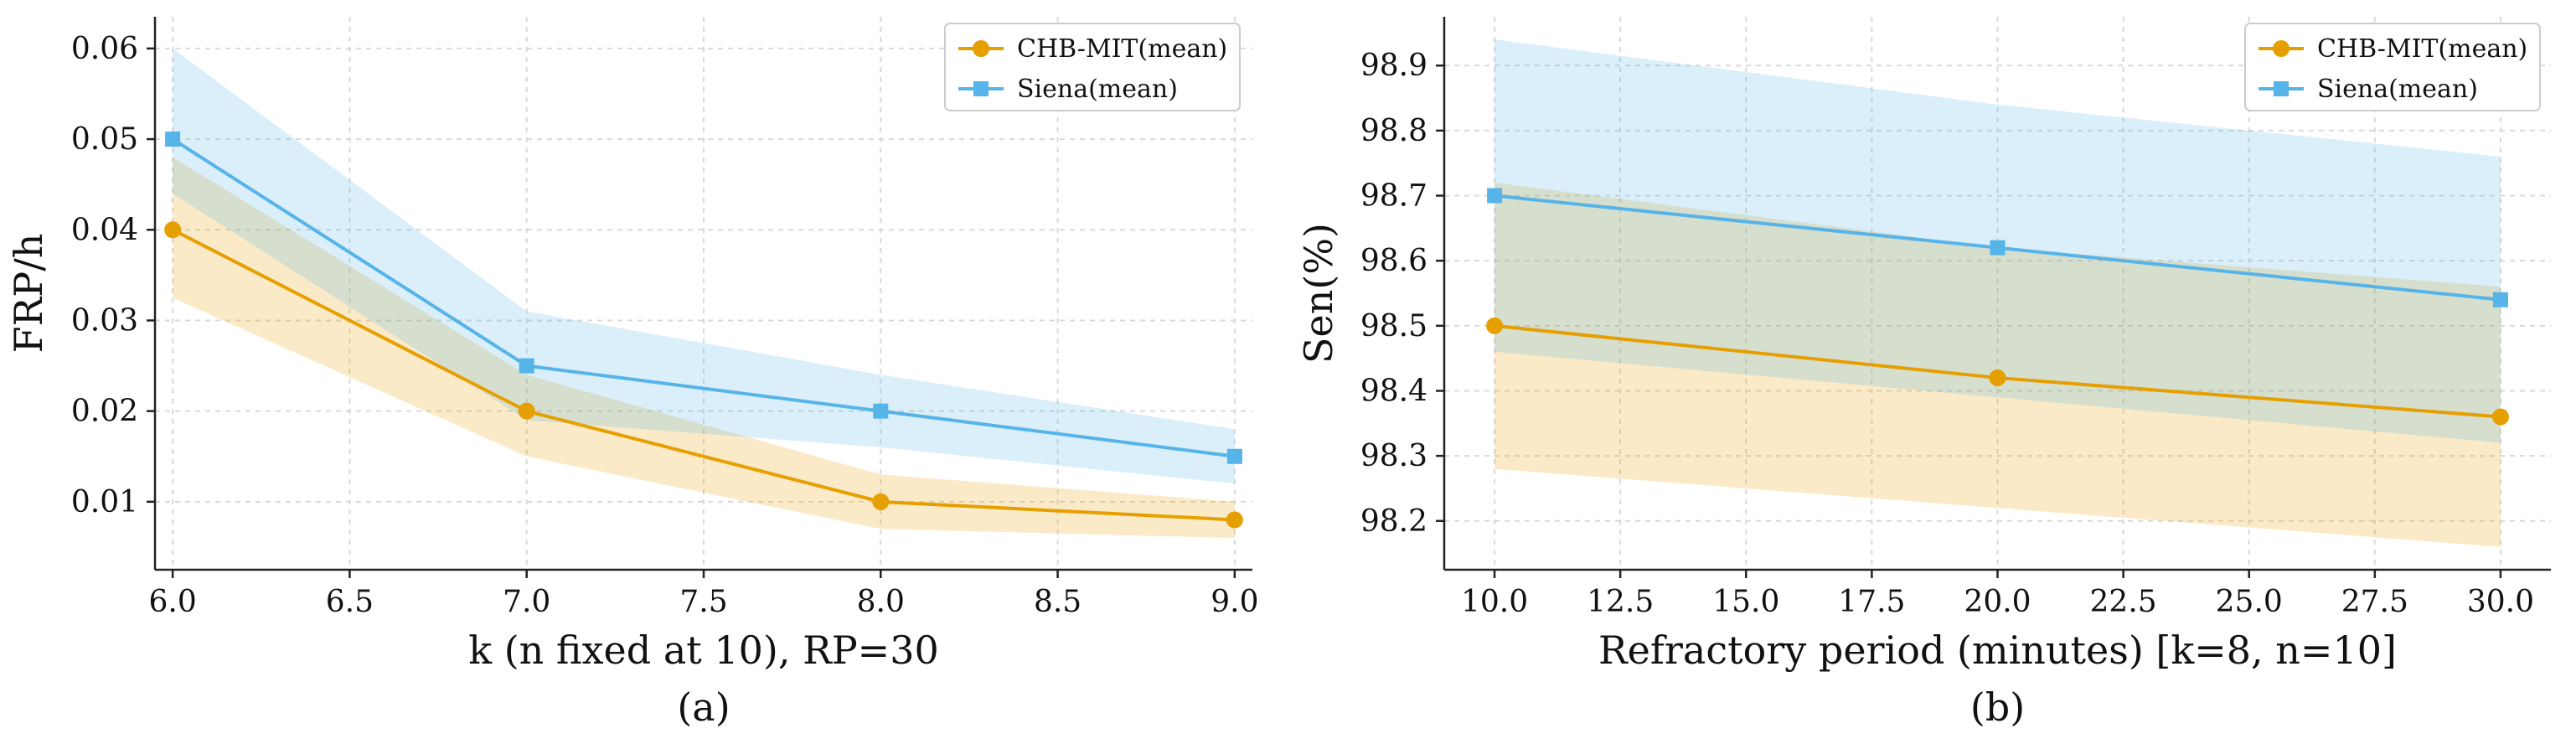 The width and height of the screenshot is (2576, 744). What do you see at coordinates (1234, 602) in the screenshot?
I see `x-tick-label: 9.0` at bounding box center [1234, 602].